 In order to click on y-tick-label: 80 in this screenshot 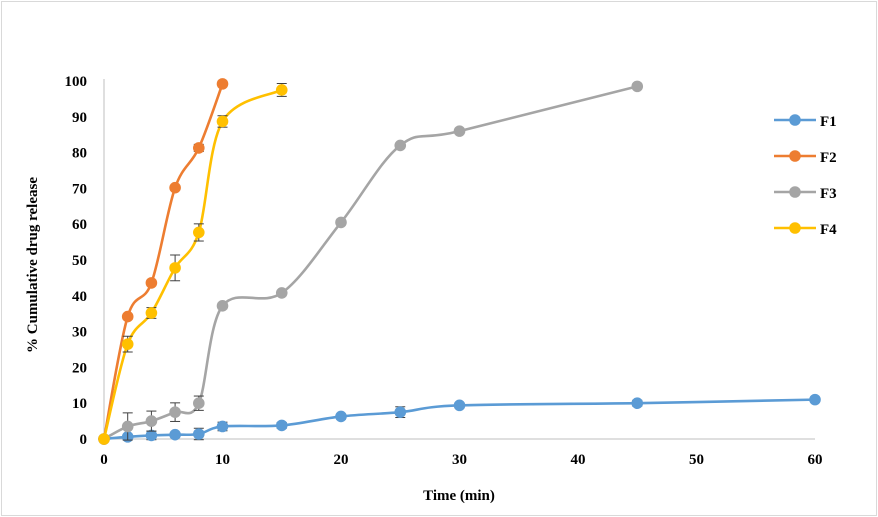, I will do `click(79, 154)`.